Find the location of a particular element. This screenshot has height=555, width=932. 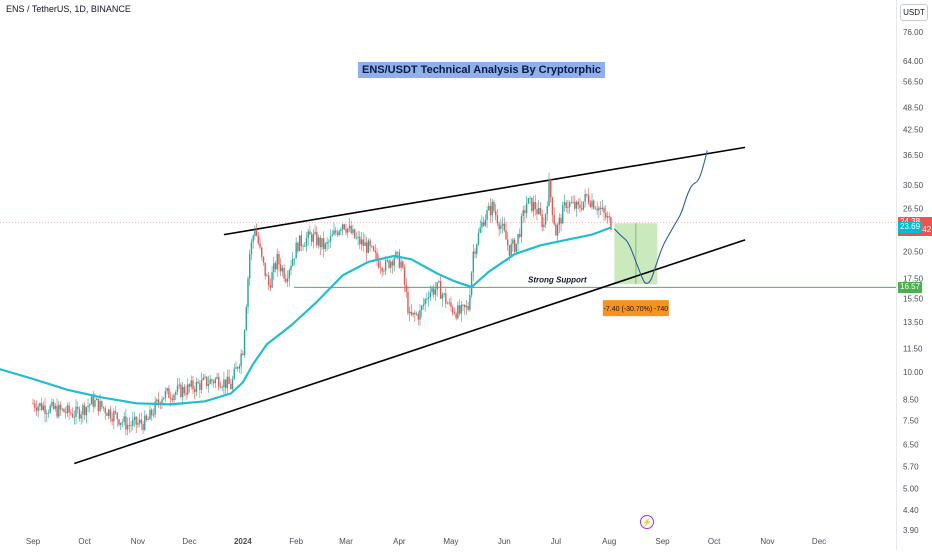

measure-label: -7.40 (-30.70%) -740 is located at coordinates (636, 309).